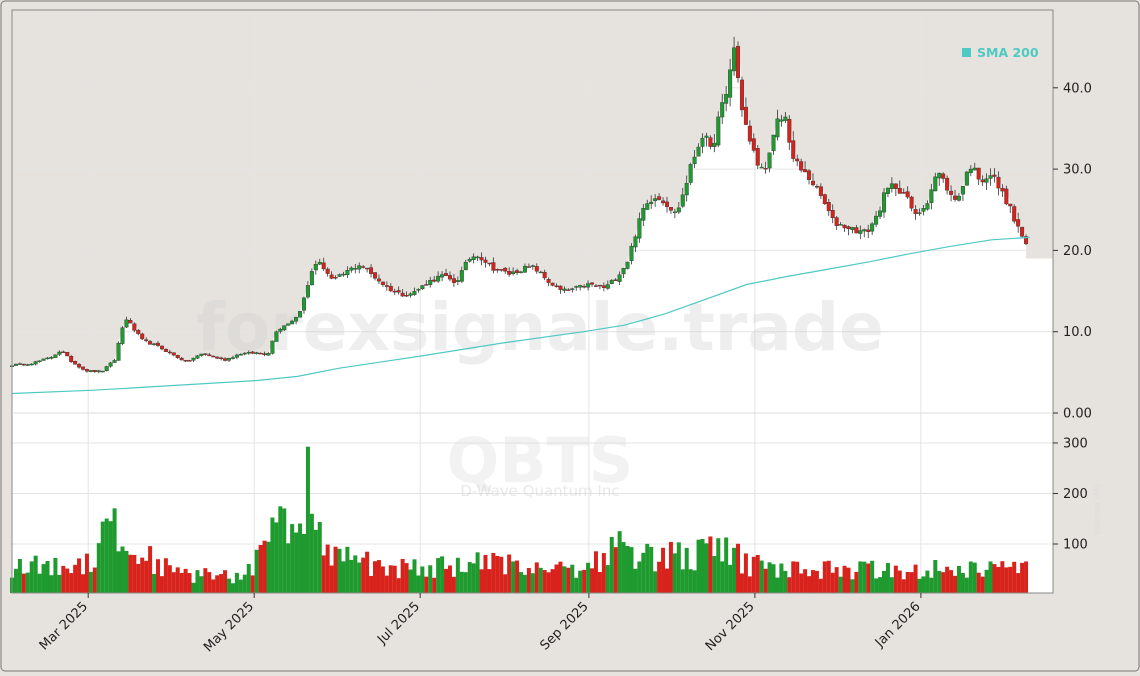 This screenshot has width=1140, height=676. I want to click on volume-tick-label: 300, so click(1075, 443).